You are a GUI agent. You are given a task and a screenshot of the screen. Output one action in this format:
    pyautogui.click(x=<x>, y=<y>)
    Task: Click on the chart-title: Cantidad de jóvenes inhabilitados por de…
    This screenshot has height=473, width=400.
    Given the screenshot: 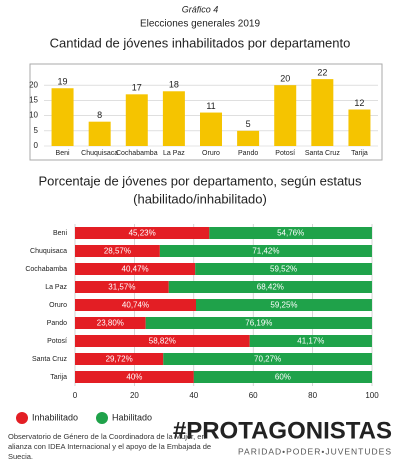 What is the action you would take?
    pyautogui.click(x=200, y=42)
    